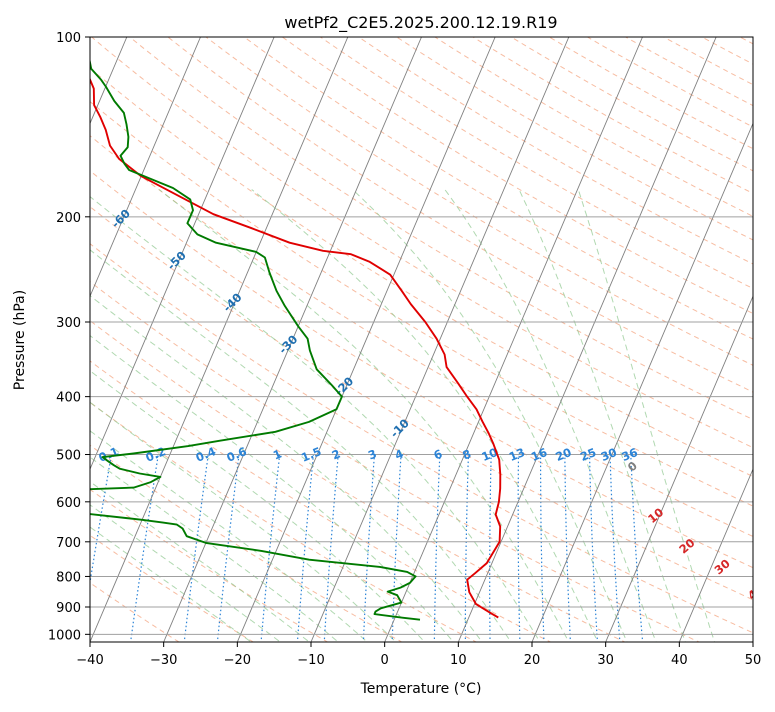 The width and height of the screenshot is (775, 712). Describe the element at coordinates (65, 176) in the screenshot. I see `isotherm-label: -70` at that location.